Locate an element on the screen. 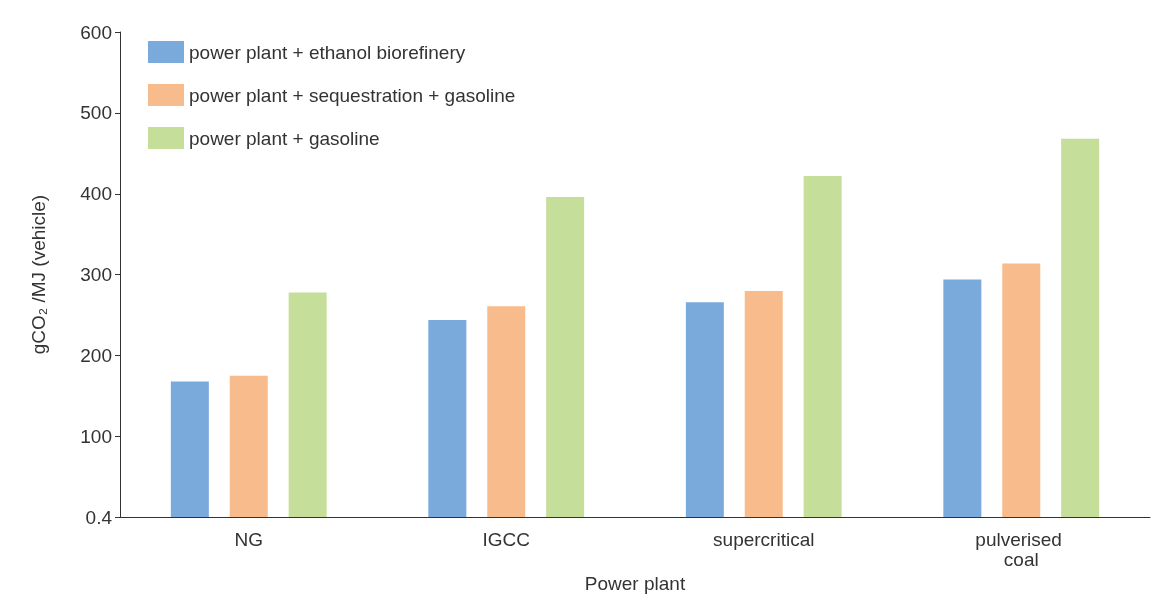 The height and width of the screenshot is (606, 1169). x-tick-label: NG is located at coordinates (248, 539).